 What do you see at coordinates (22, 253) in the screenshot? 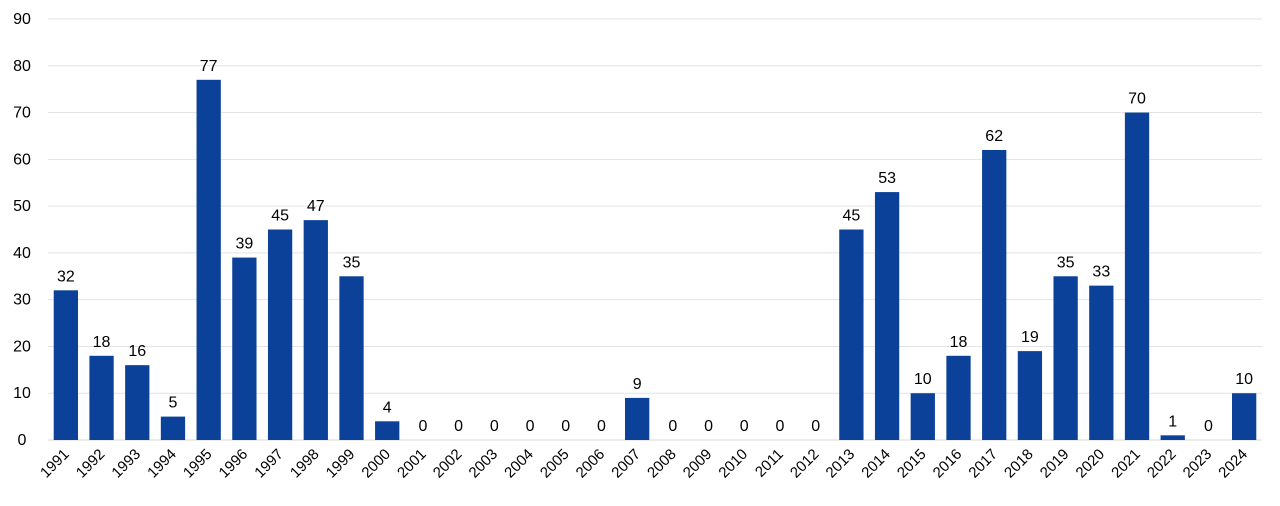
I see `y-tick-label: 40` at bounding box center [22, 253].